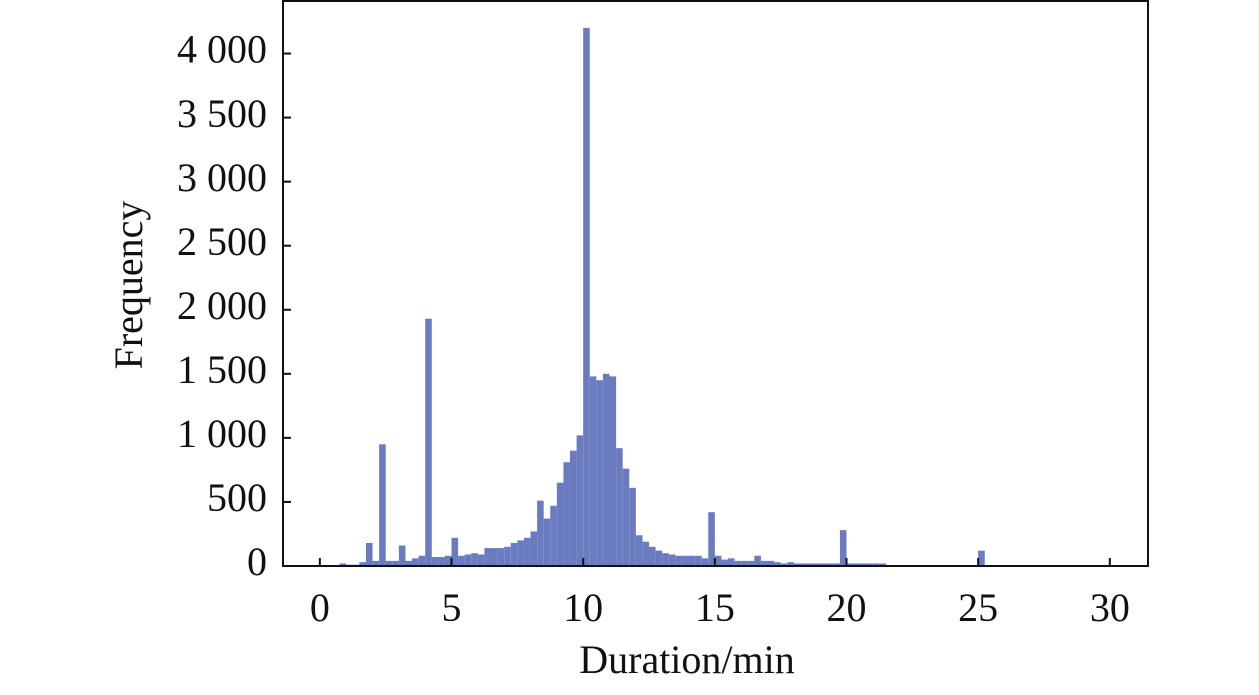 This screenshot has height=695, width=1259. What do you see at coordinates (583, 607) in the screenshot?
I see `x-tick-label: 10` at bounding box center [583, 607].